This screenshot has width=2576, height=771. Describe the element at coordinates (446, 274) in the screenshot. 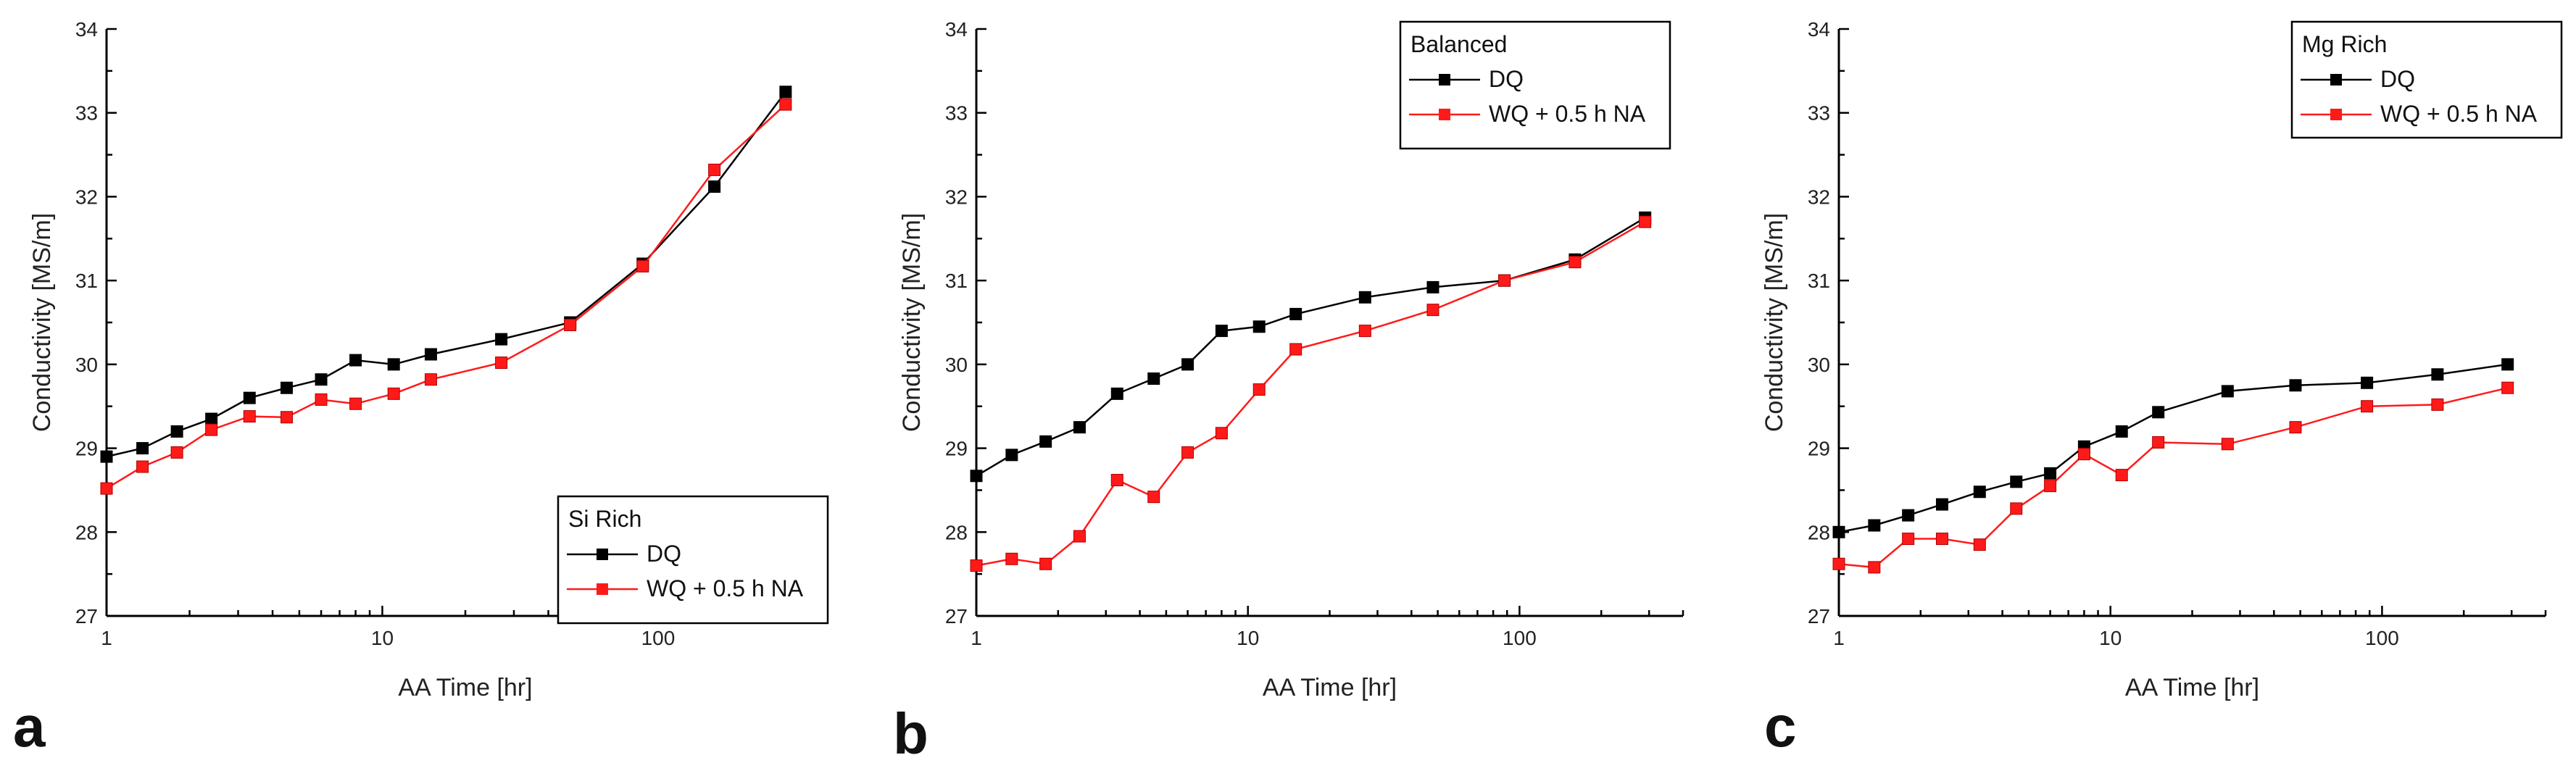

I see `series-line-dq` at that location.